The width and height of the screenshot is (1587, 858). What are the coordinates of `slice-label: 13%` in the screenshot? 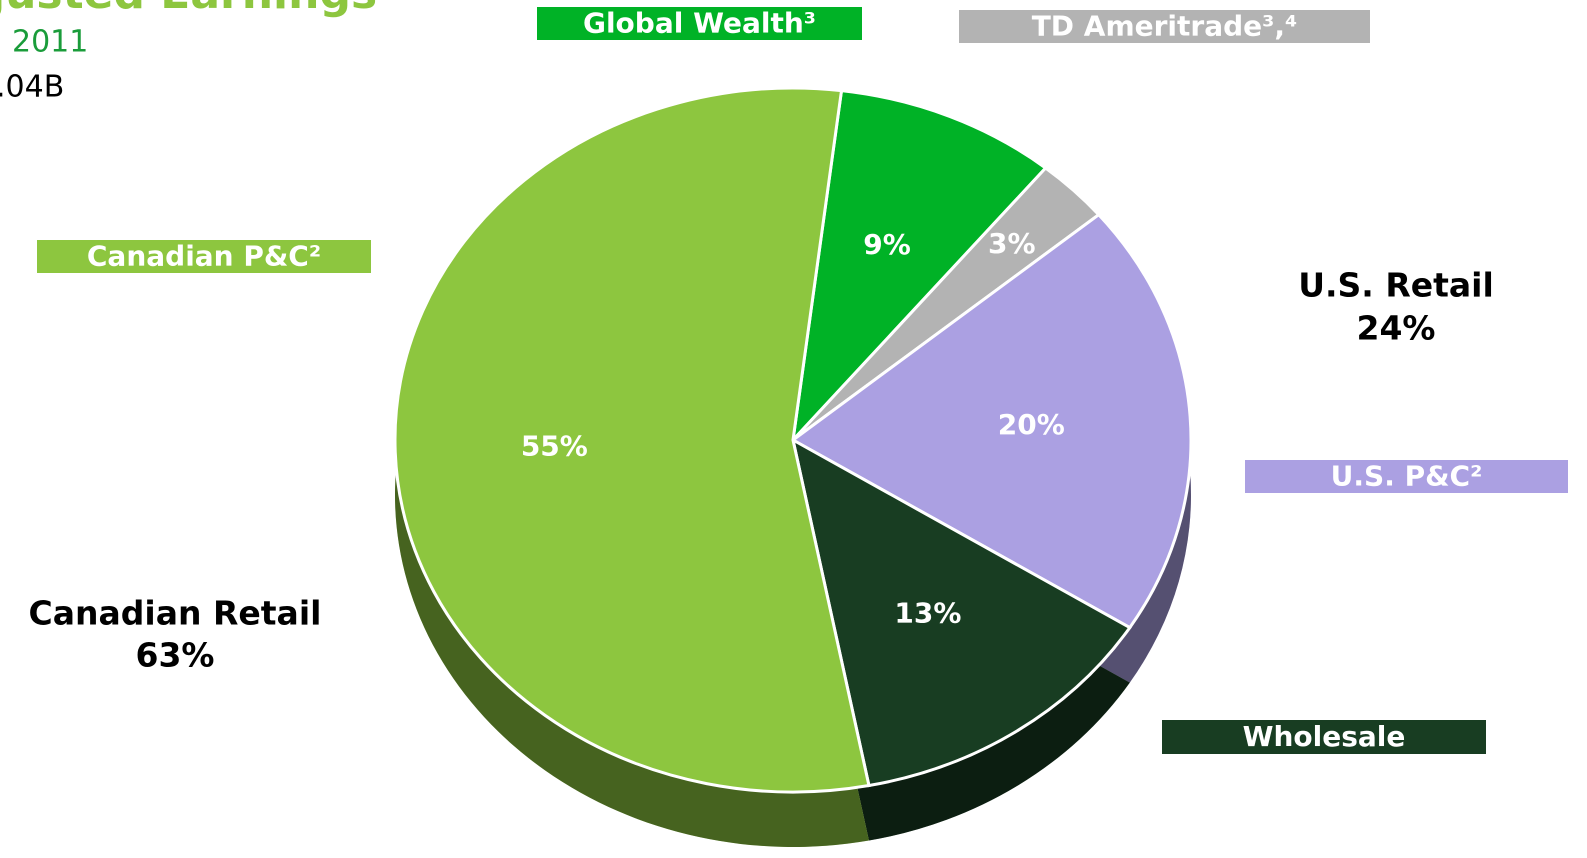 It's located at (927, 612).